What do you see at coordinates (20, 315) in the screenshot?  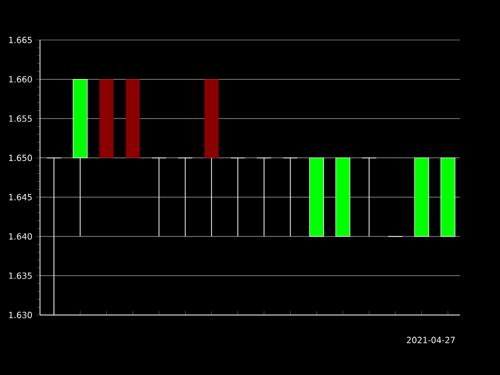 I see `y-tick-label: 1.630` at bounding box center [20, 315].